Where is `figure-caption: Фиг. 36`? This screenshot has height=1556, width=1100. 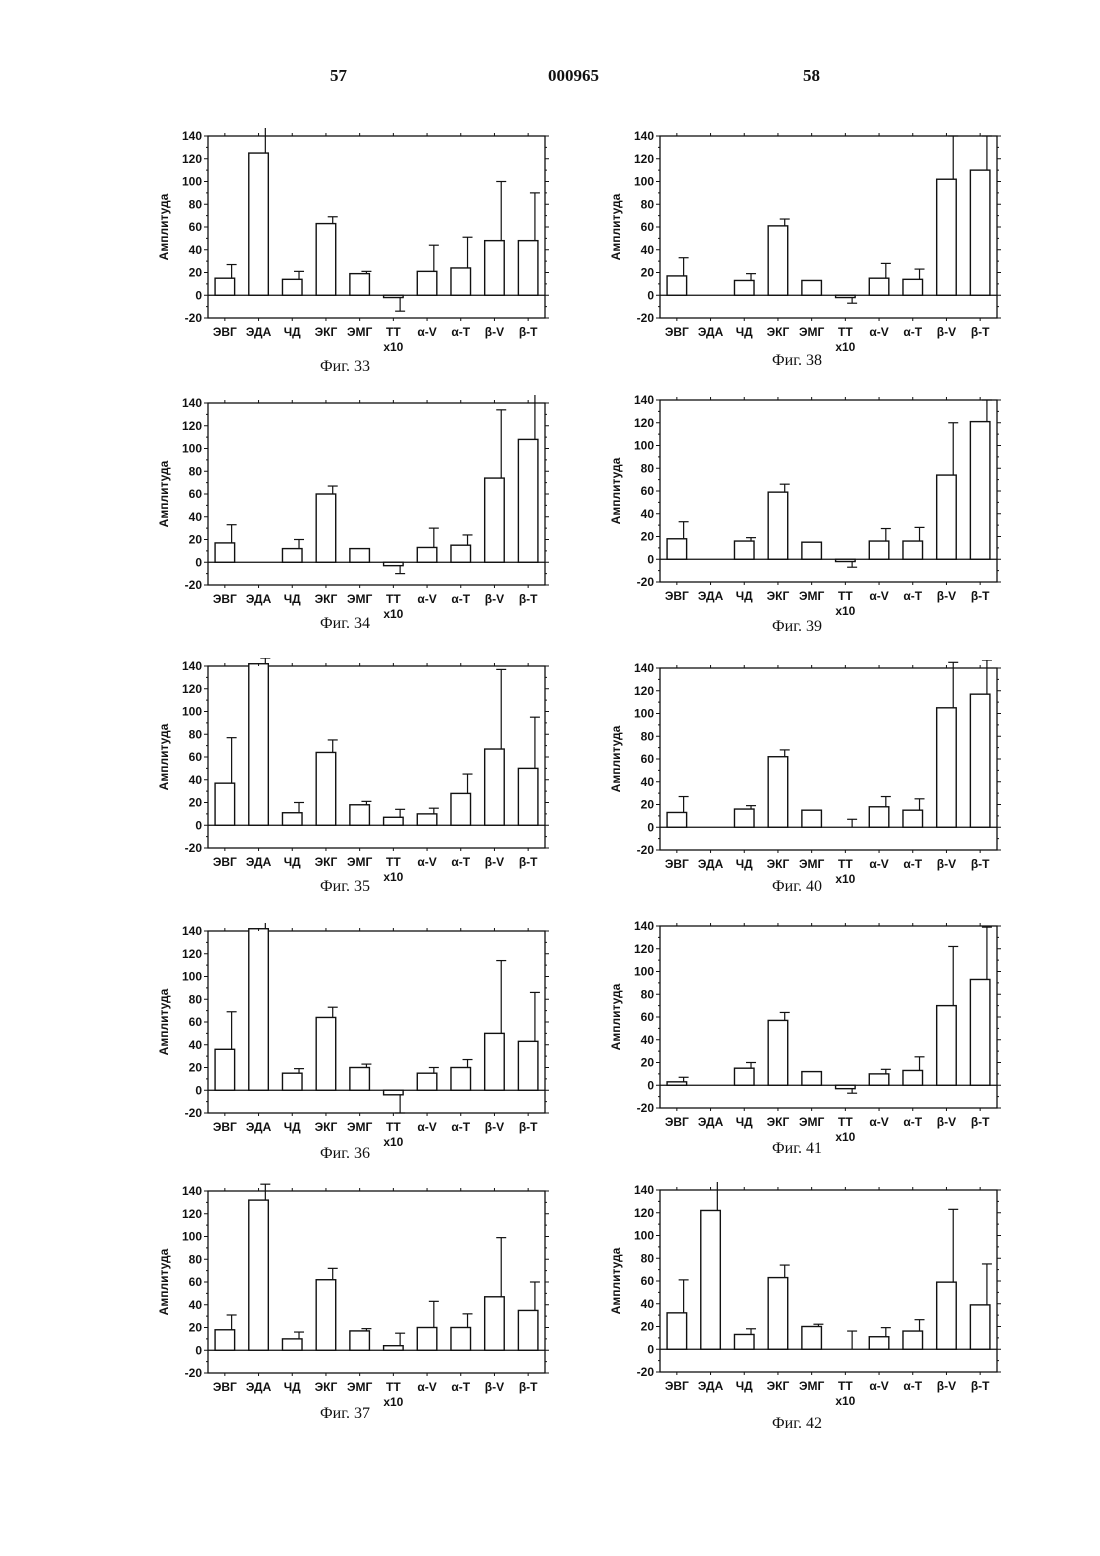
figure-caption: Фиг. 36 is located at coordinates (345, 1154).